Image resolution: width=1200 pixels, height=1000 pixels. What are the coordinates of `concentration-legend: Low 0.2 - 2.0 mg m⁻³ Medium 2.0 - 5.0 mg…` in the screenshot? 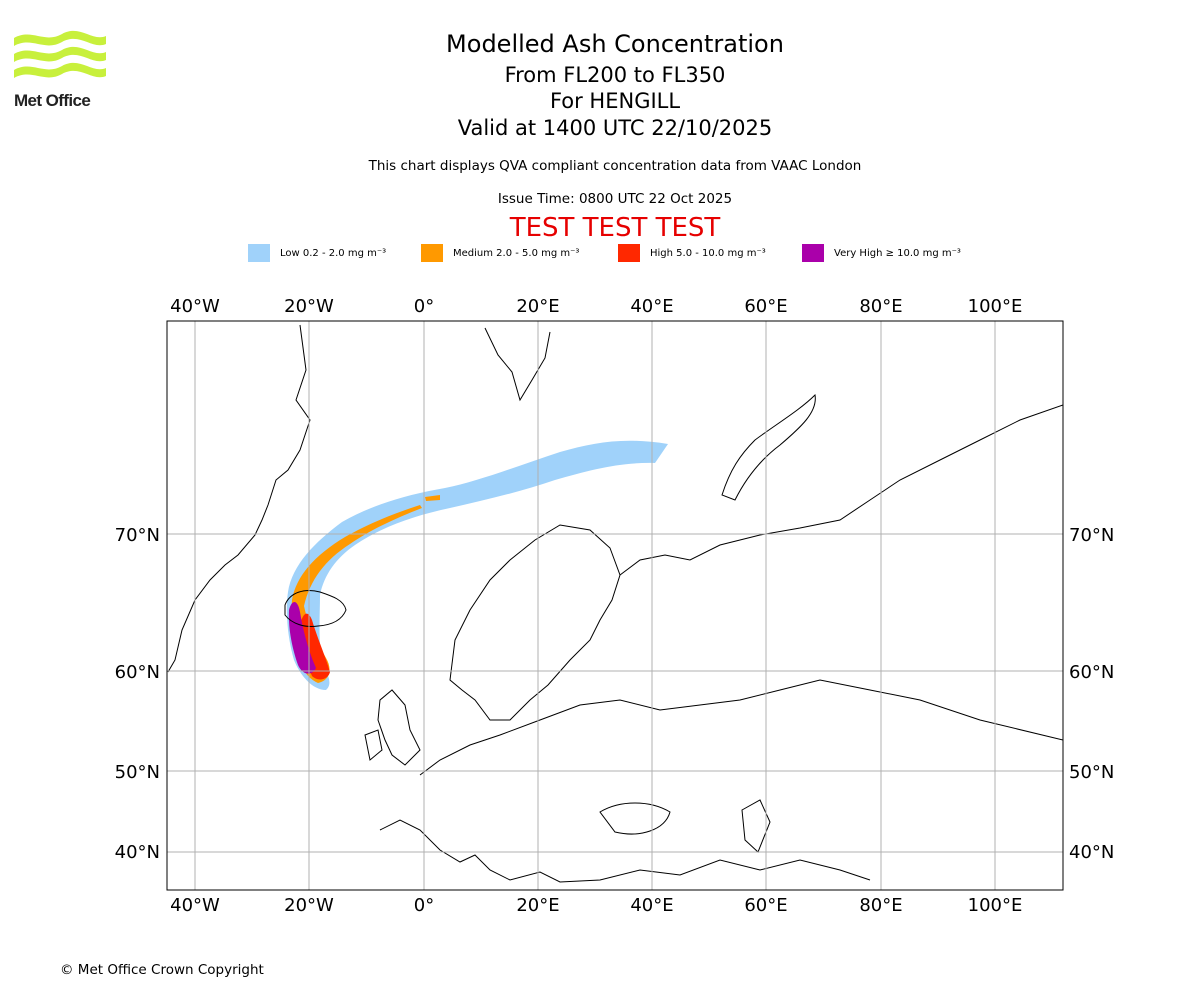 It's located at (600, 255).